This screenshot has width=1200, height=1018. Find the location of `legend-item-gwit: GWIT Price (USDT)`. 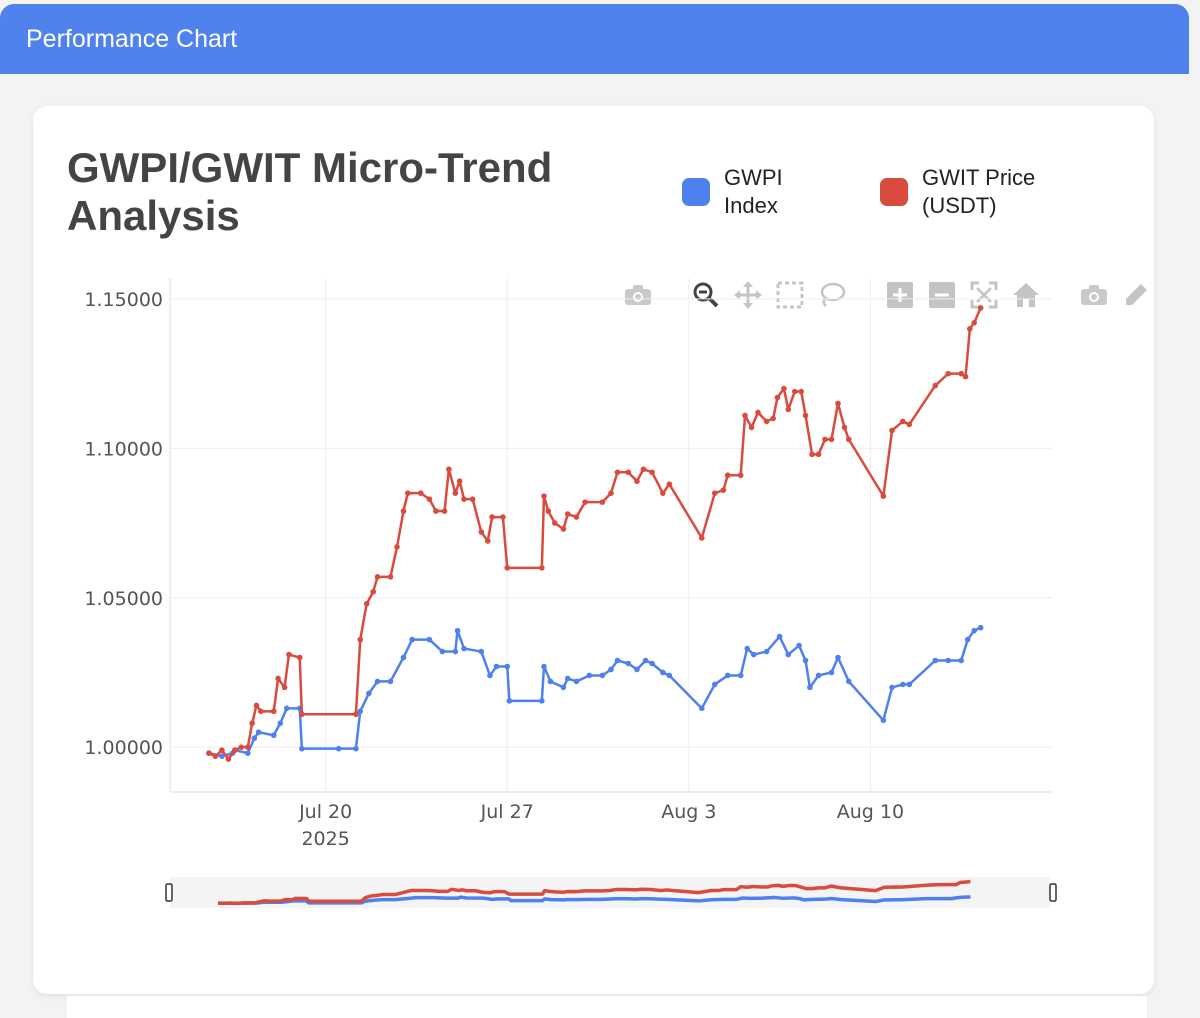

legend-item-gwit: GWIT Price (USDT) is located at coordinates (963, 192).